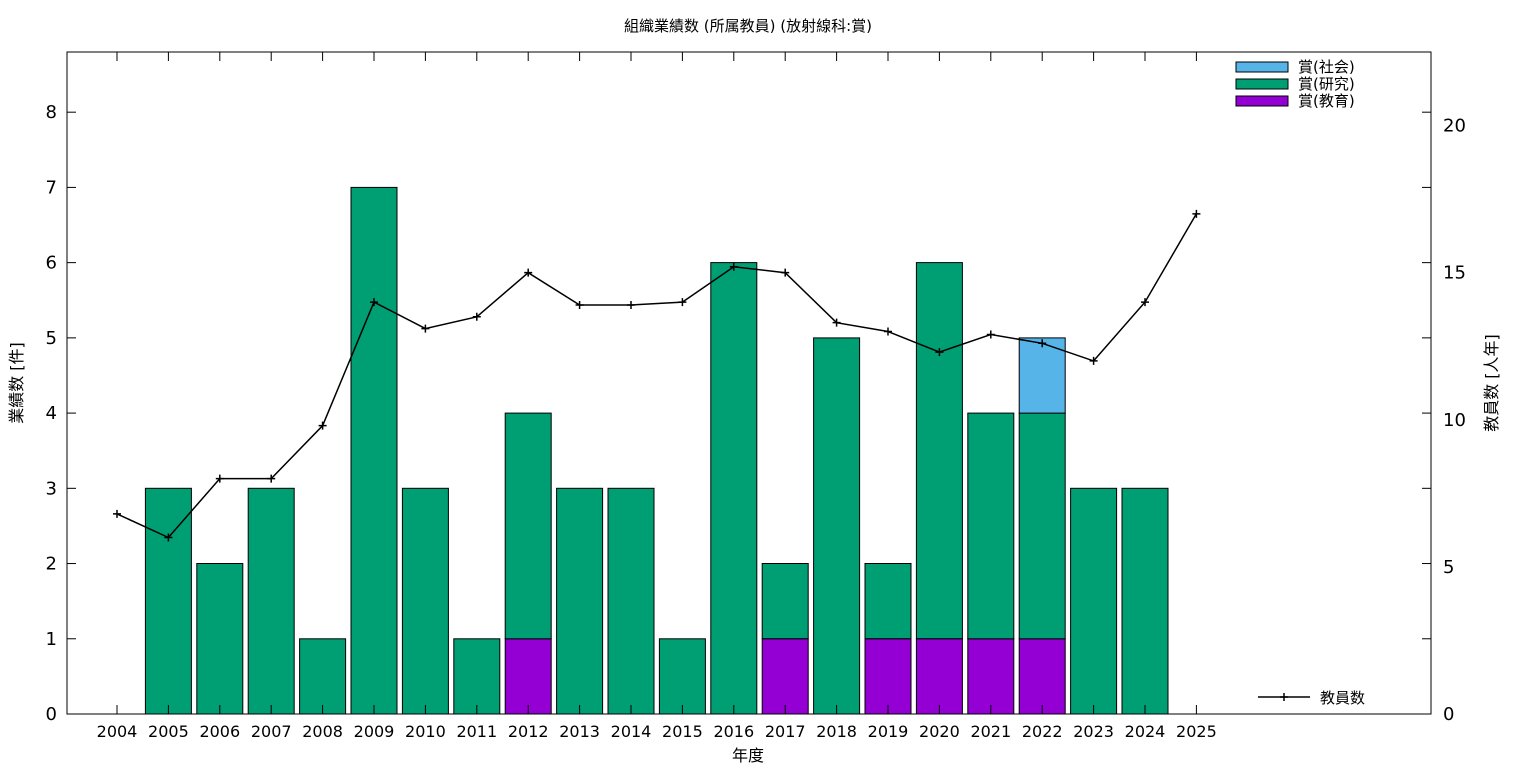 The width and height of the screenshot is (1536, 768). Describe the element at coordinates (733, 266) in the screenshot. I see `line-point-2016` at that location.